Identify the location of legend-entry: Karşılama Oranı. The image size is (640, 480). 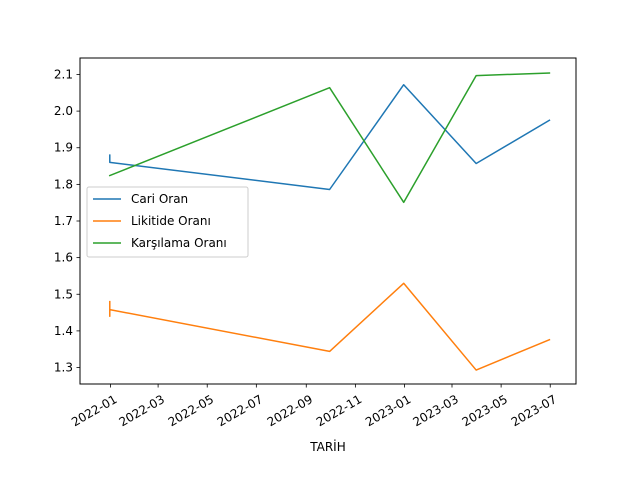
(179, 243).